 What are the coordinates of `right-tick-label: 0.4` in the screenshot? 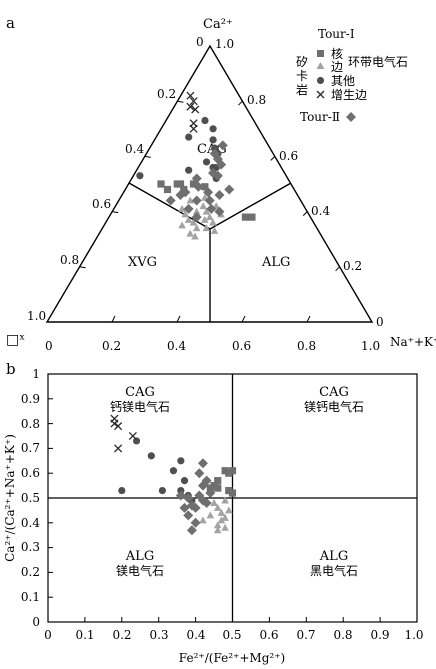 It's located at (320, 211).